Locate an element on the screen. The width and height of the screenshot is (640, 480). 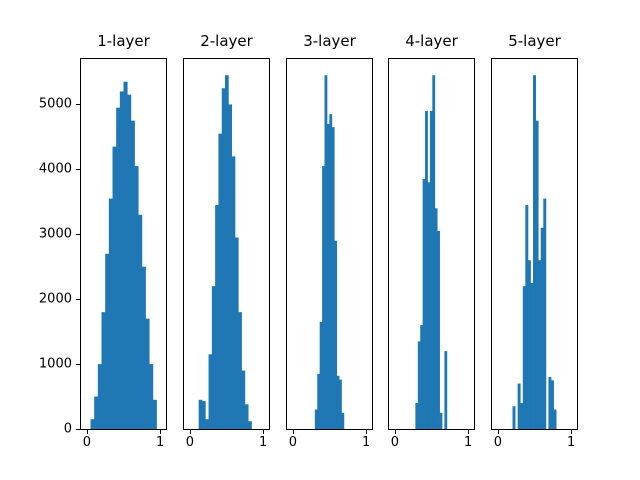
y-tick-label: 1000 is located at coordinates (55, 364).